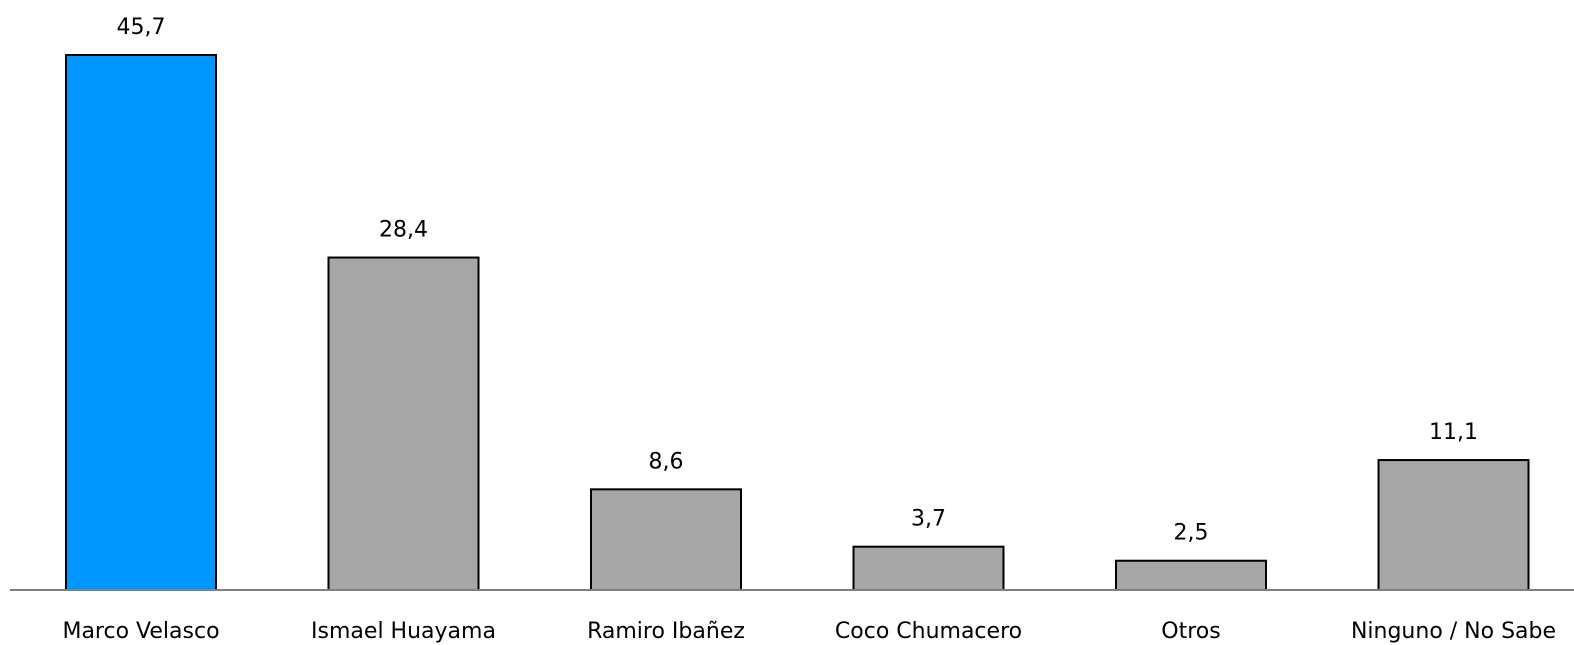  What do you see at coordinates (666, 631) in the screenshot?
I see `category-label-2: Ramiro Ibañez` at bounding box center [666, 631].